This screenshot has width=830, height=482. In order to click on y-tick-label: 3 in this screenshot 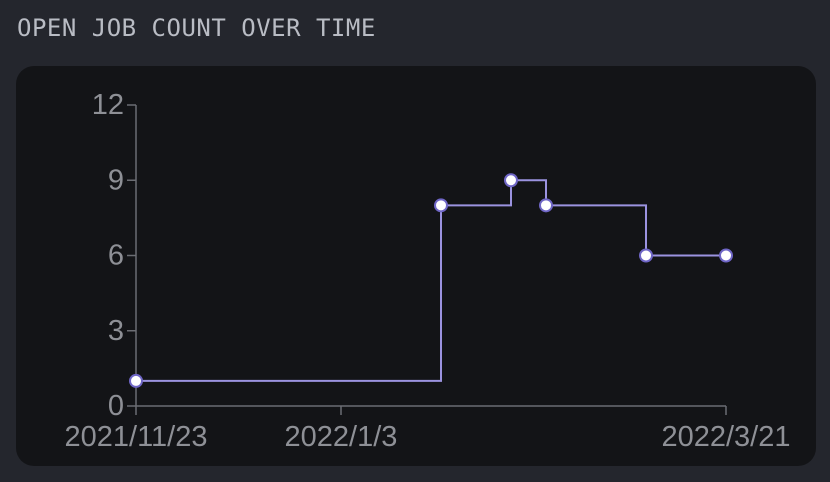, I will do `click(116, 331)`.